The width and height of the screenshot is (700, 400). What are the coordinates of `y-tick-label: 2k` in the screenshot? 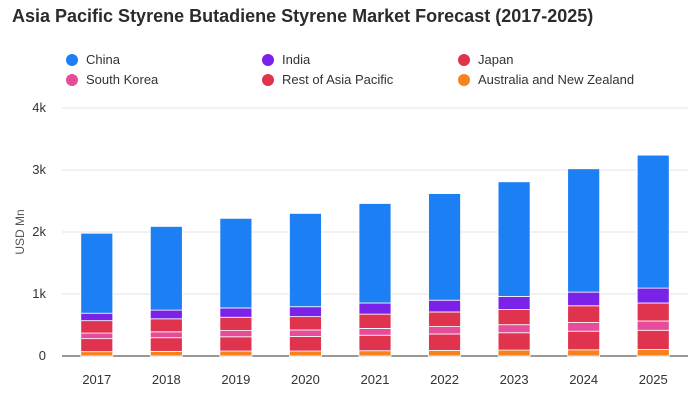 It's located at (39, 231).